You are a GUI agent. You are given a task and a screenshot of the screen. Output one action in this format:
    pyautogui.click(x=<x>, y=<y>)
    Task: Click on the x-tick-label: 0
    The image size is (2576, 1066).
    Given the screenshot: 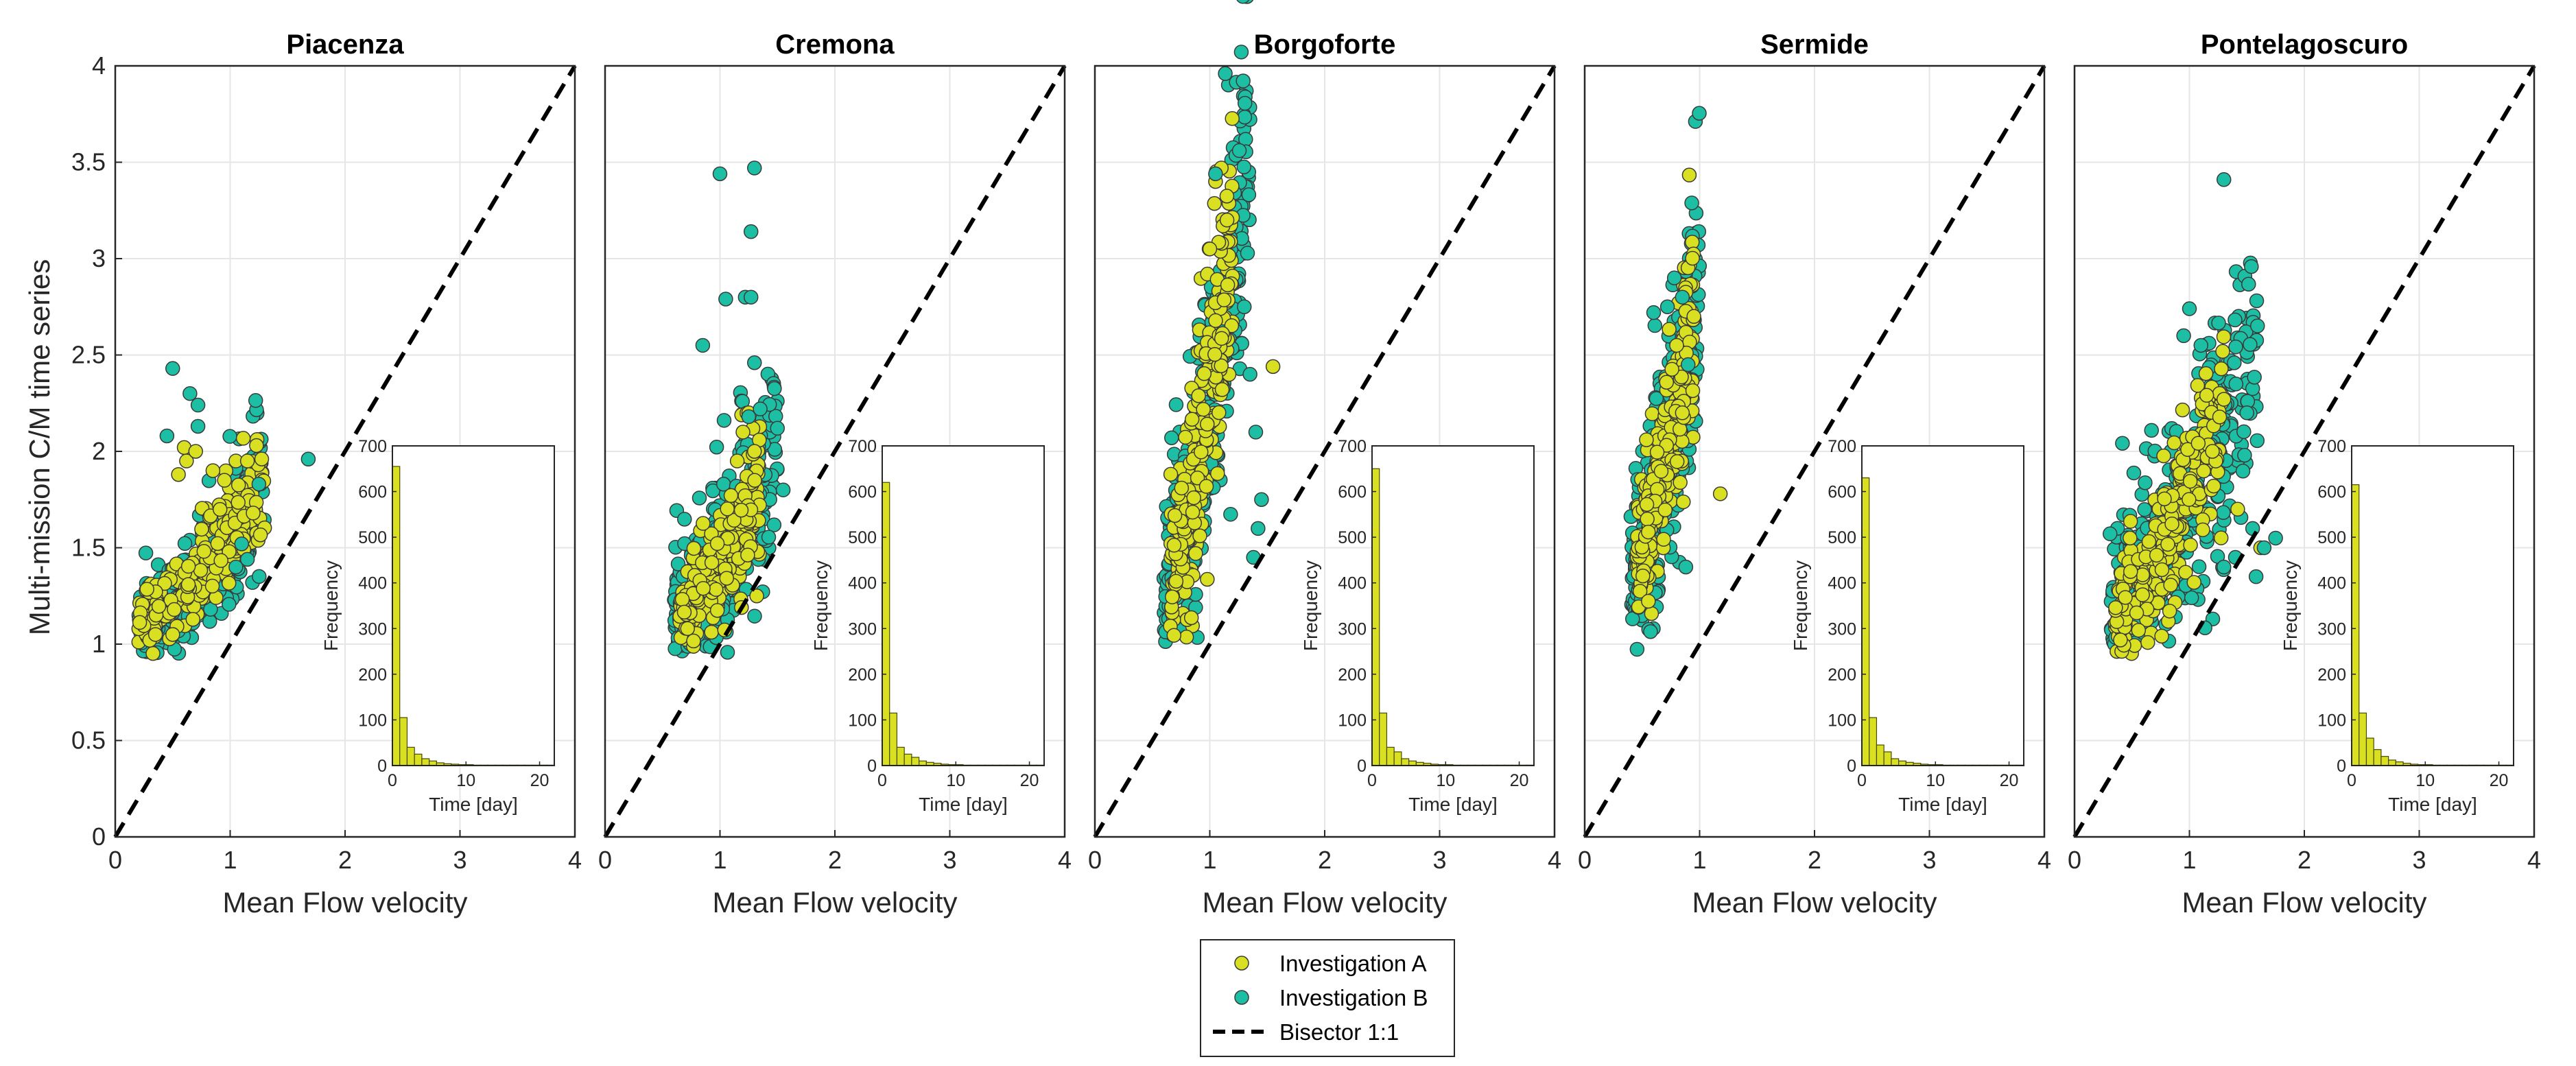 What is the action you would take?
    pyautogui.click(x=2074, y=860)
    